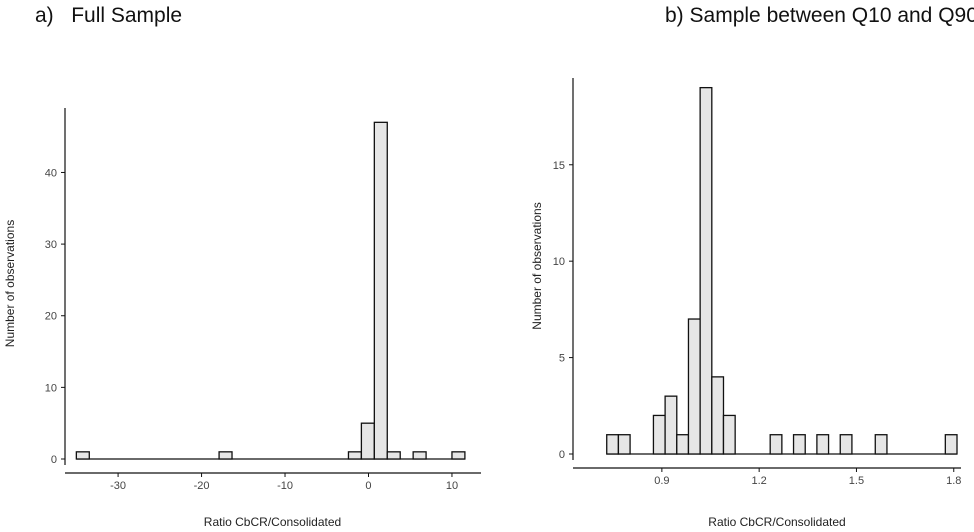 The image size is (974, 532). I want to click on x-tick-label: -30, so click(118, 486).